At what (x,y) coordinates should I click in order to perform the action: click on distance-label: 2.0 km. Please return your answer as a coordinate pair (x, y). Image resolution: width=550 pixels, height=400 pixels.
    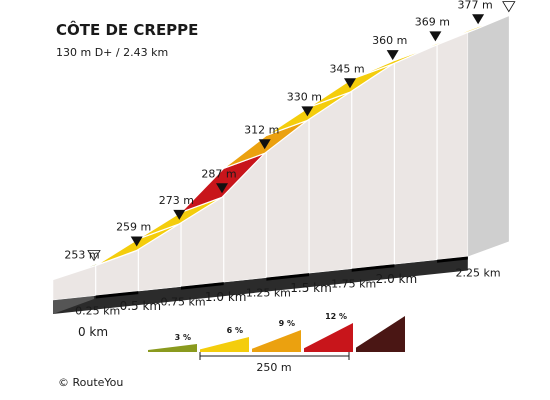
    Looking at the image, I should click on (397, 279).